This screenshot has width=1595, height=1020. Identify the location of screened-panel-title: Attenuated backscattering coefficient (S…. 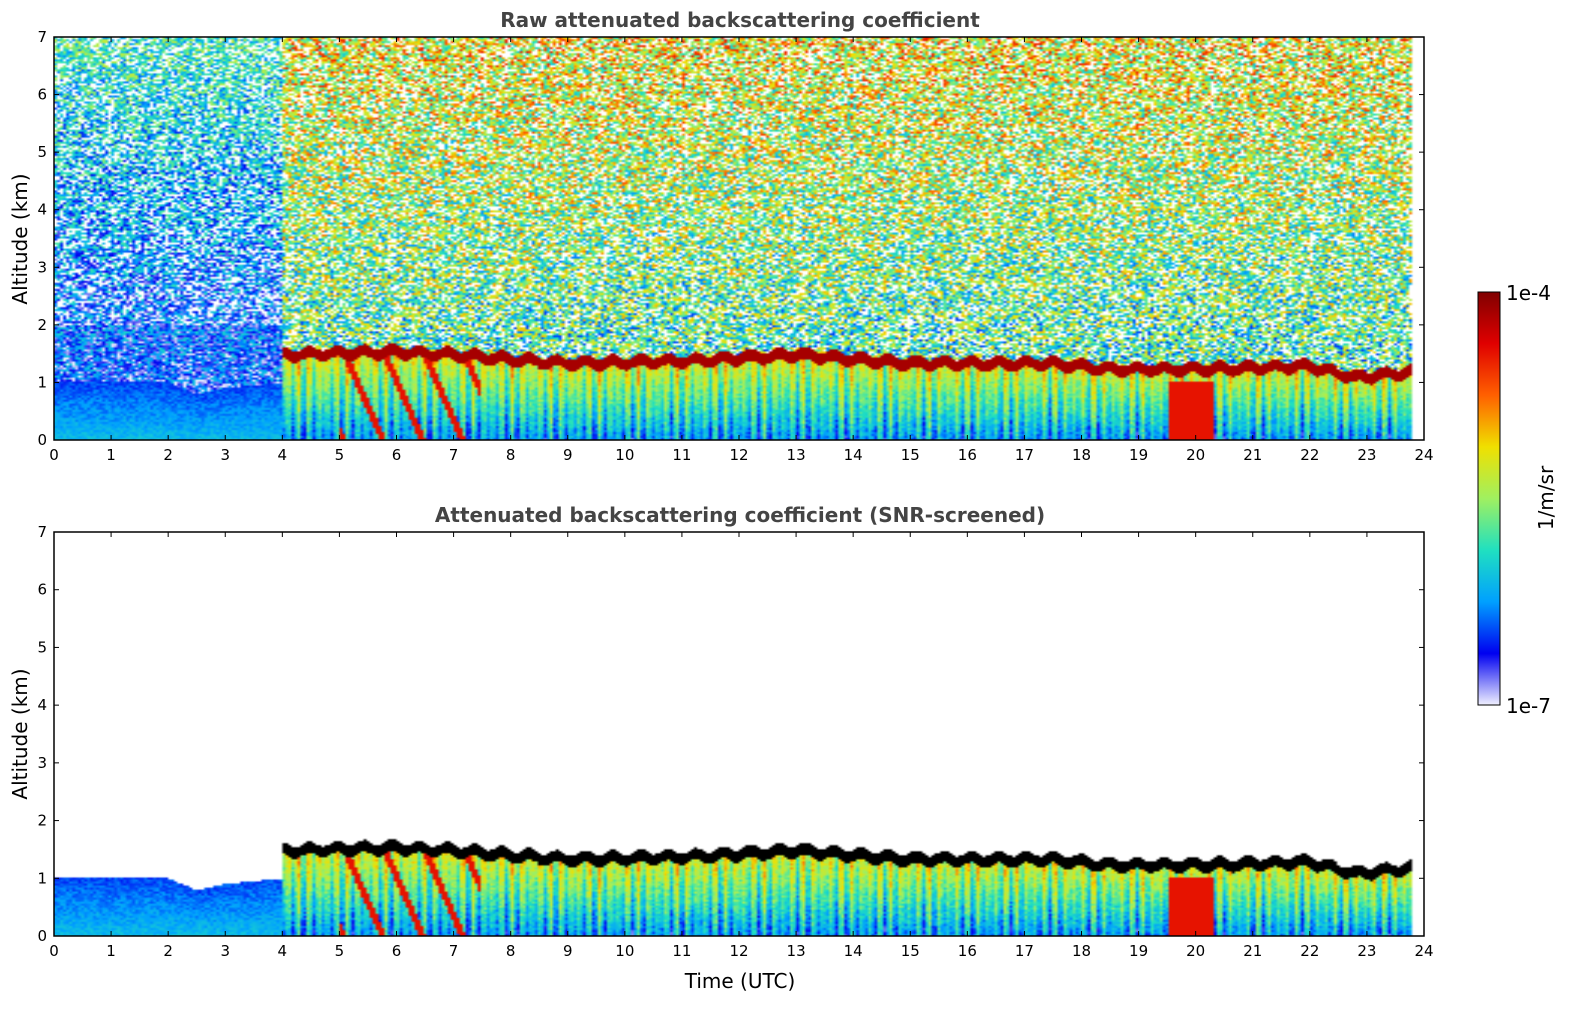
(740, 515).